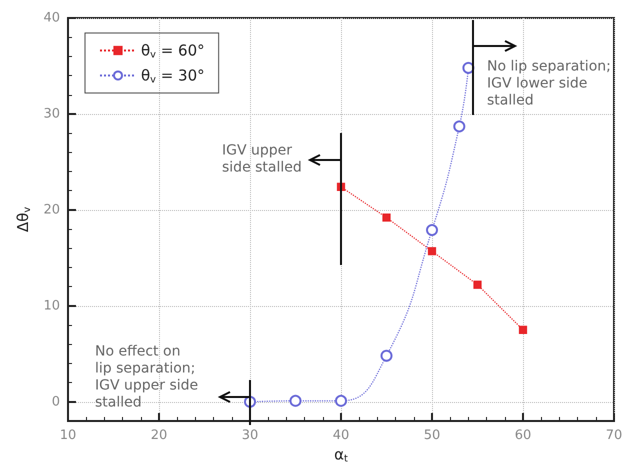  What do you see at coordinates (51, 210) in the screenshot?
I see `y-tick-label: 20` at bounding box center [51, 210].